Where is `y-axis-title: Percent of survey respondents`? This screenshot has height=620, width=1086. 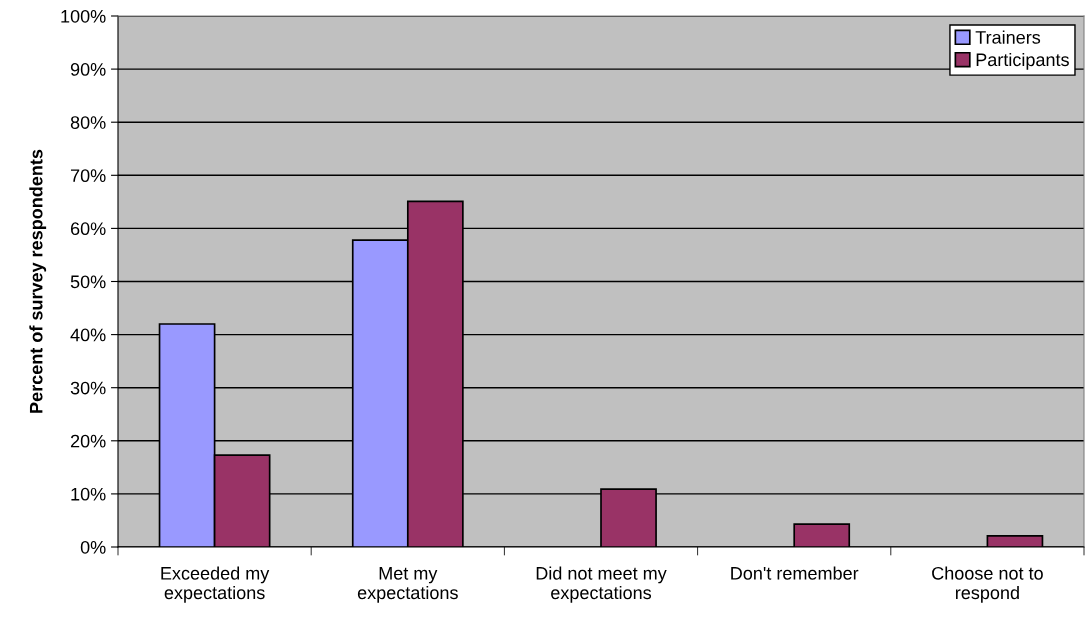
y-axis-title: Percent of survey respondents is located at coordinates (38, 281).